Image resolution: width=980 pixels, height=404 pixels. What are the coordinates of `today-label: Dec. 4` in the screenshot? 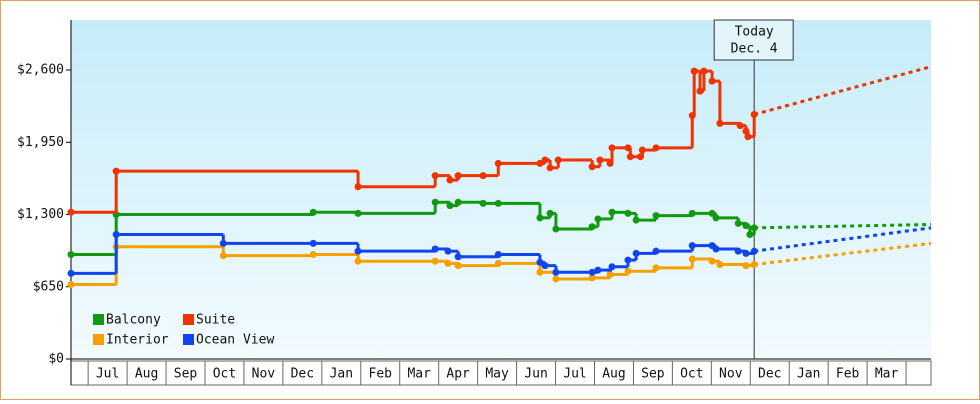 It's located at (754, 49).